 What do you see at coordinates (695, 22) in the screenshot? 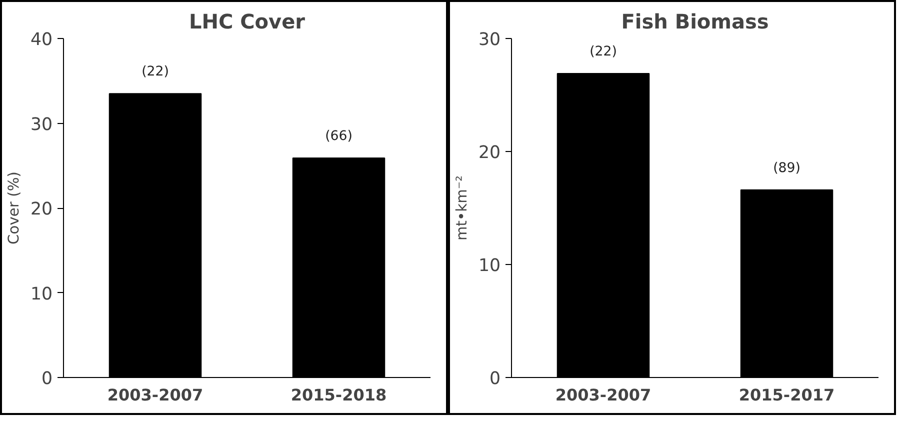
I see `chart-title: Fish Biomass` at bounding box center [695, 22].